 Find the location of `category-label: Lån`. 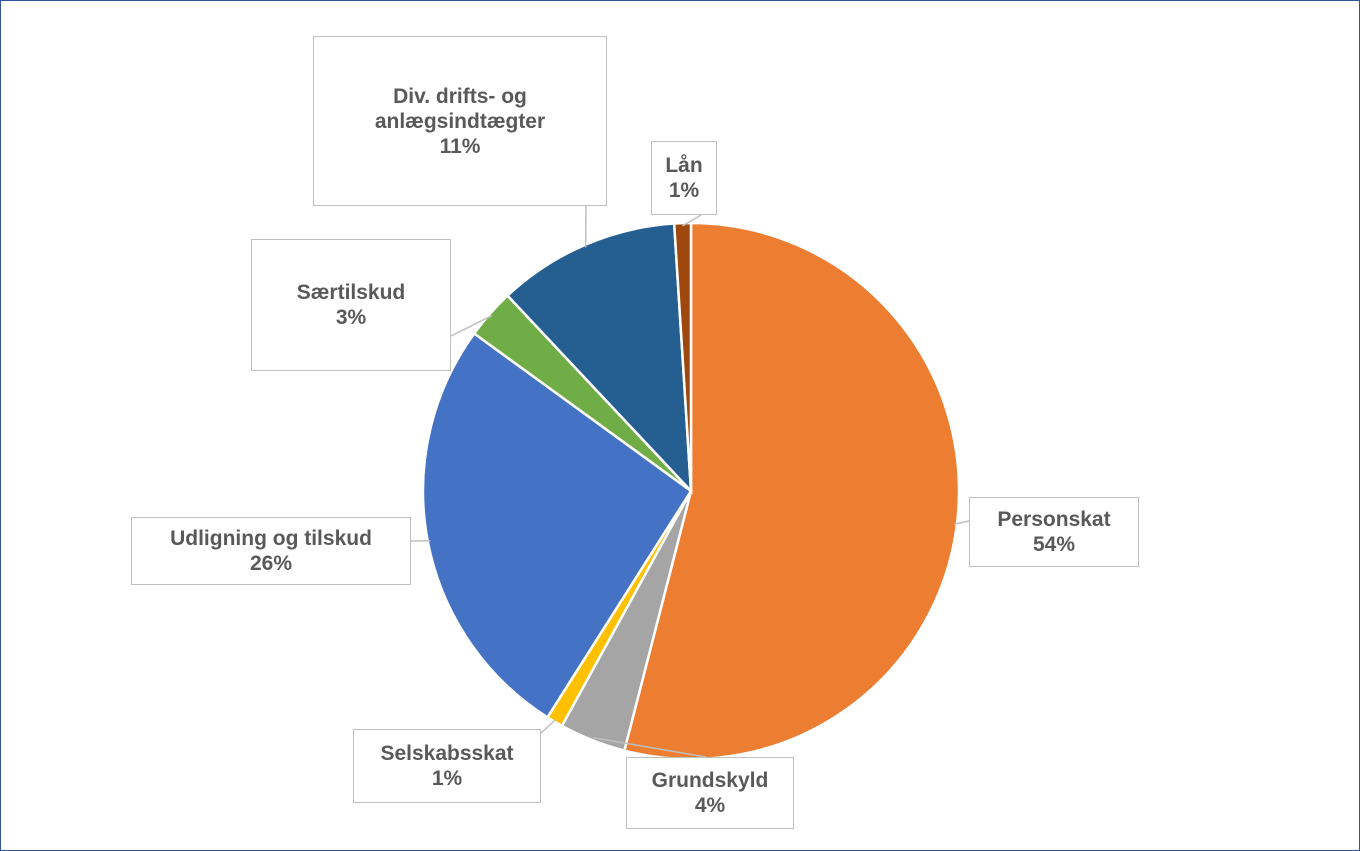

category-label: Lån is located at coordinates (684, 165).